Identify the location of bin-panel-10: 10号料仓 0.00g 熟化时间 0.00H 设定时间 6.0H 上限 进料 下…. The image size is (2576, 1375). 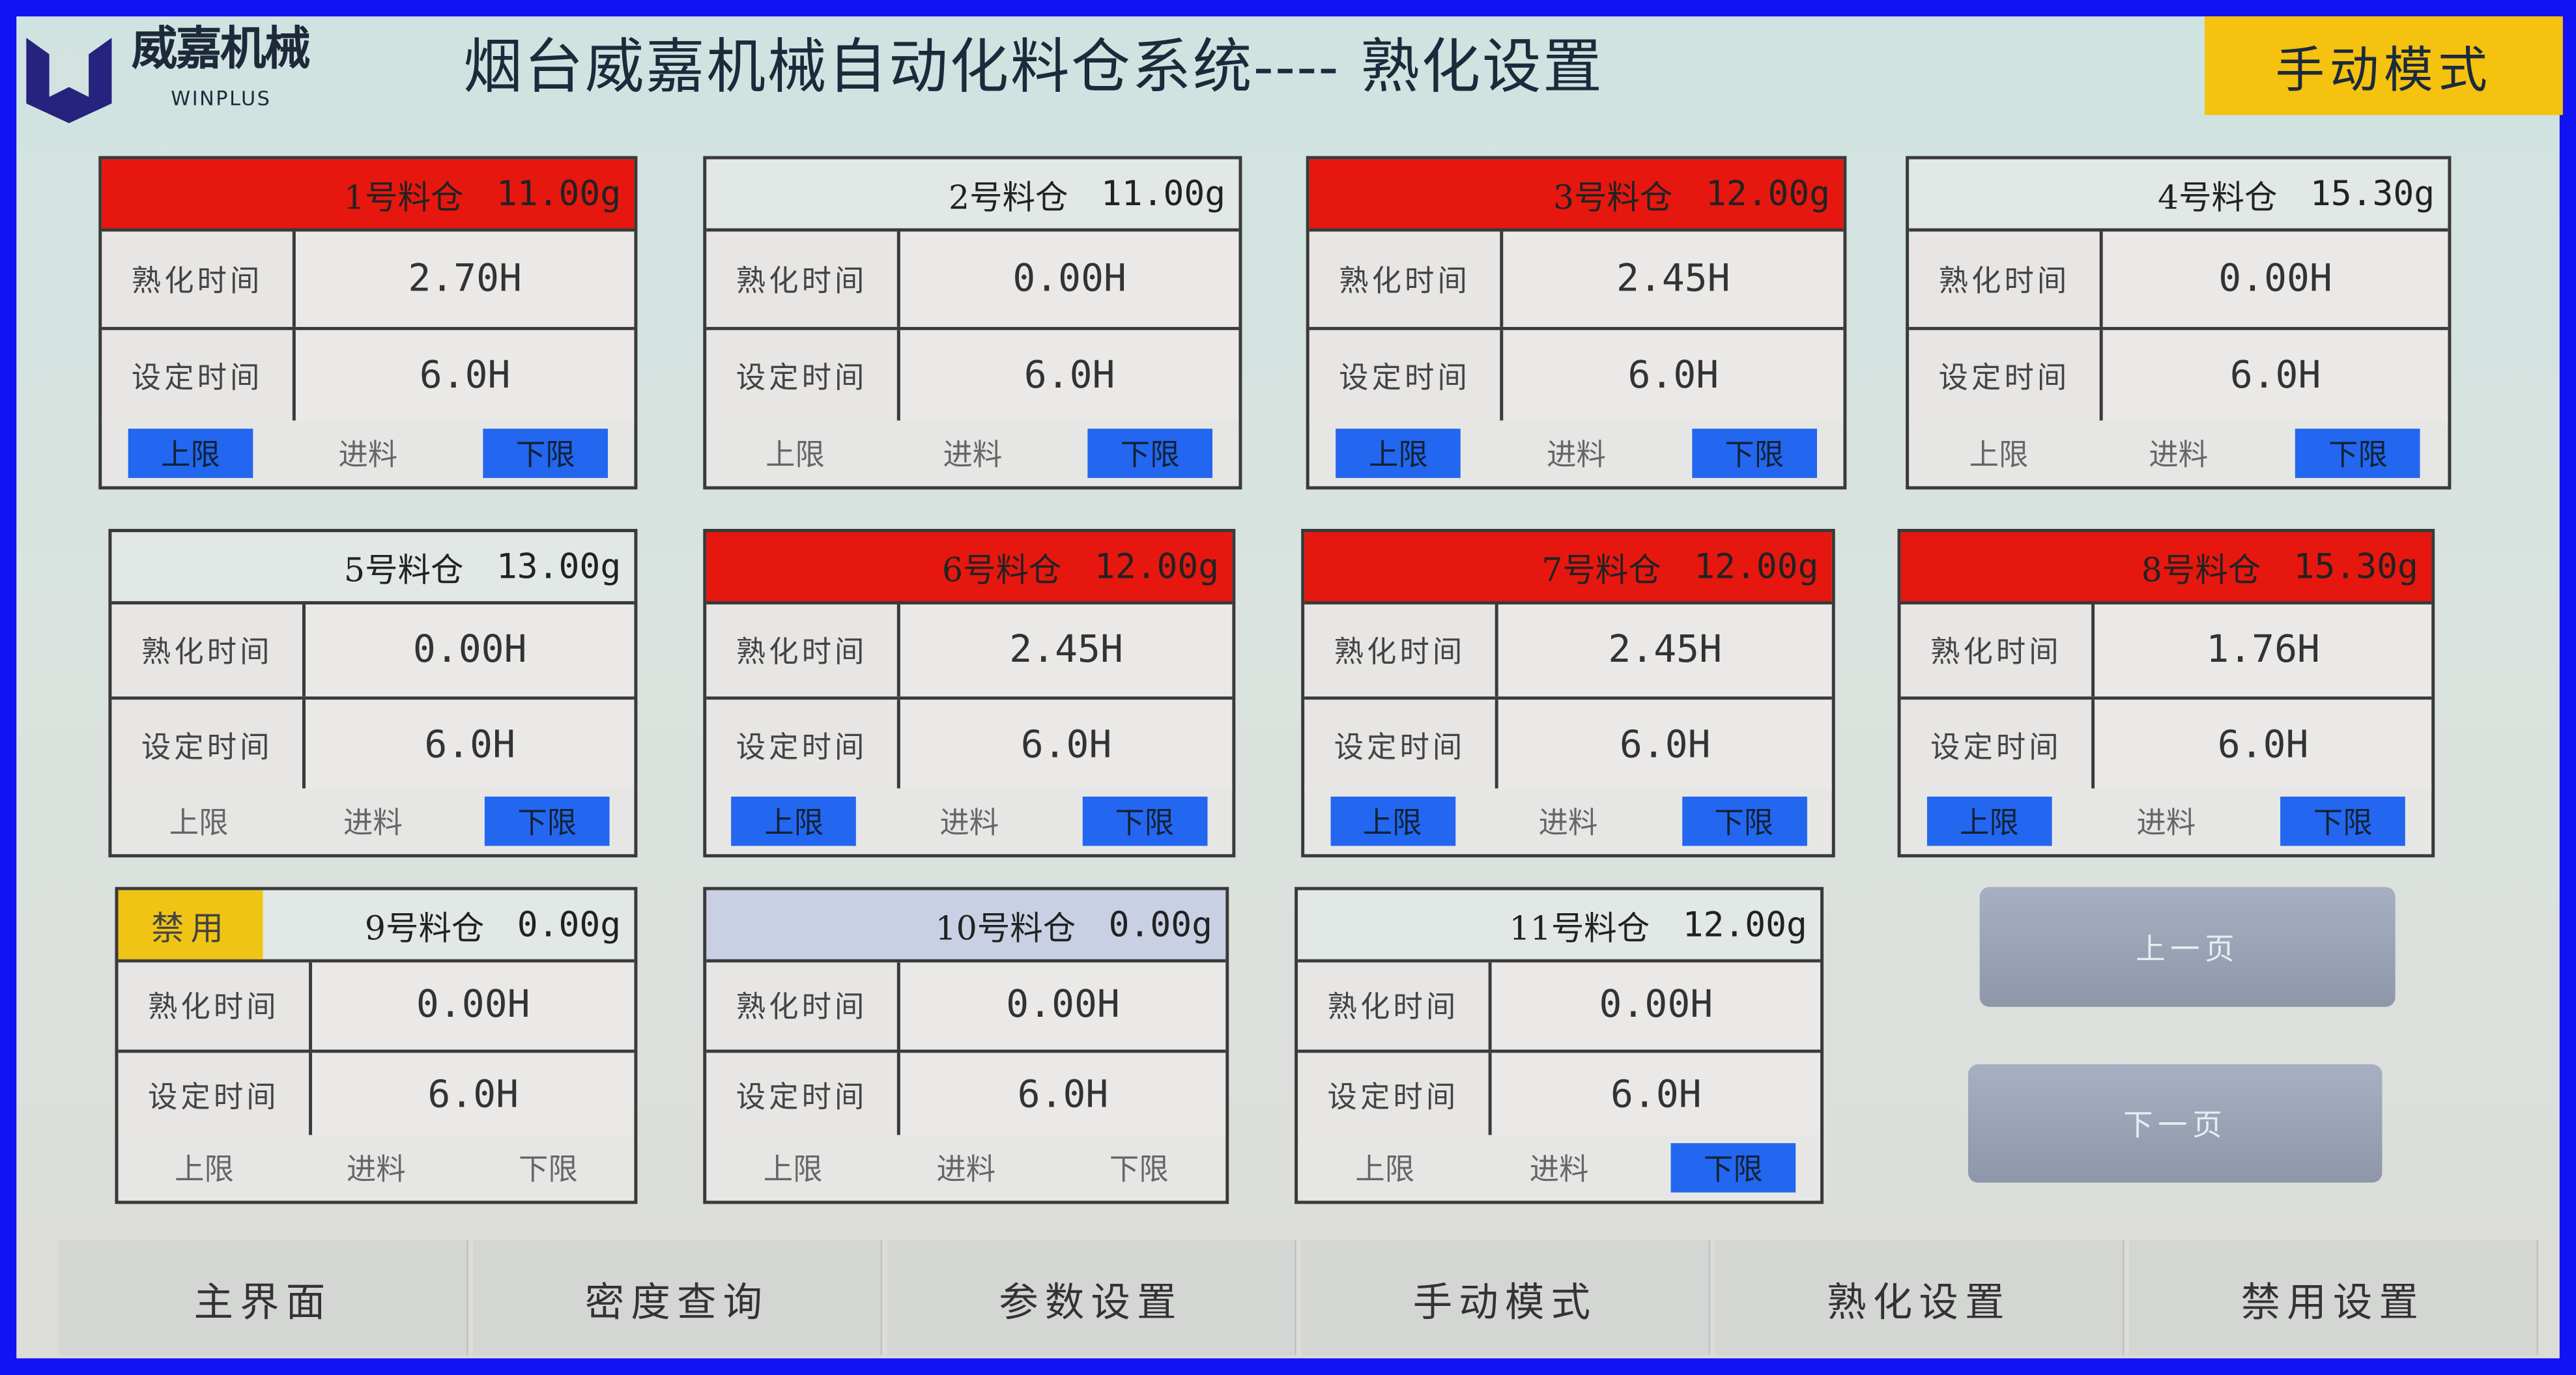
(966, 1045).